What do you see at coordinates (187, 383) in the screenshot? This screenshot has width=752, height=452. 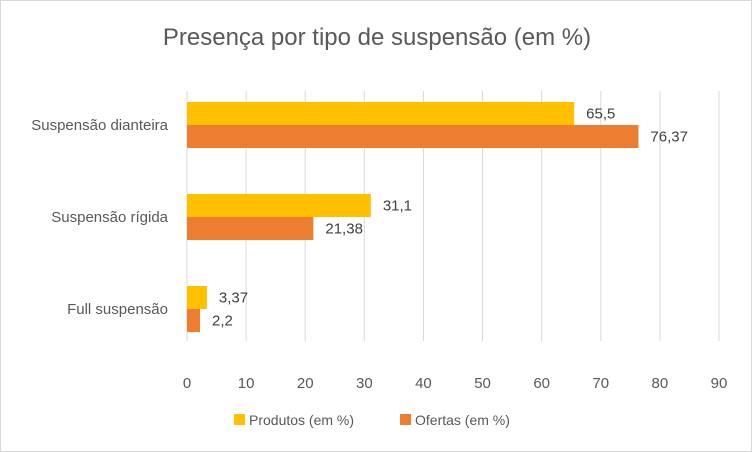 I see `x-tick-label: 0` at bounding box center [187, 383].